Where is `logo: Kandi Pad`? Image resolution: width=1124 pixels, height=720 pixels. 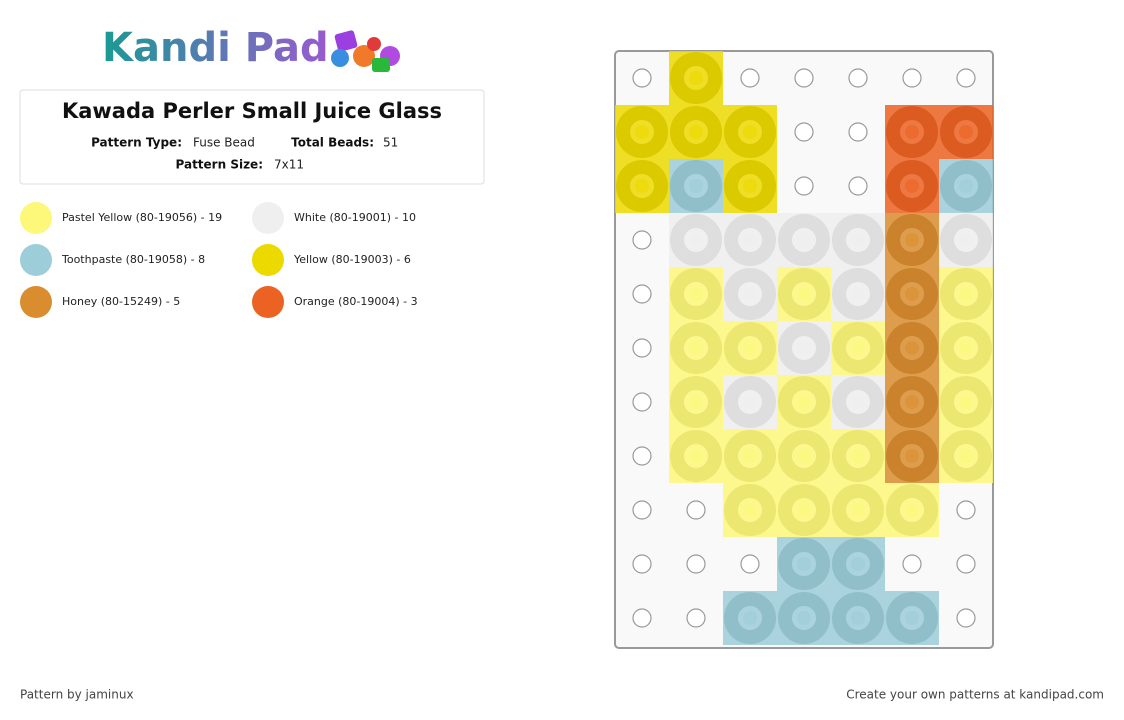
logo: Kandi Pad is located at coordinates (215, 48).